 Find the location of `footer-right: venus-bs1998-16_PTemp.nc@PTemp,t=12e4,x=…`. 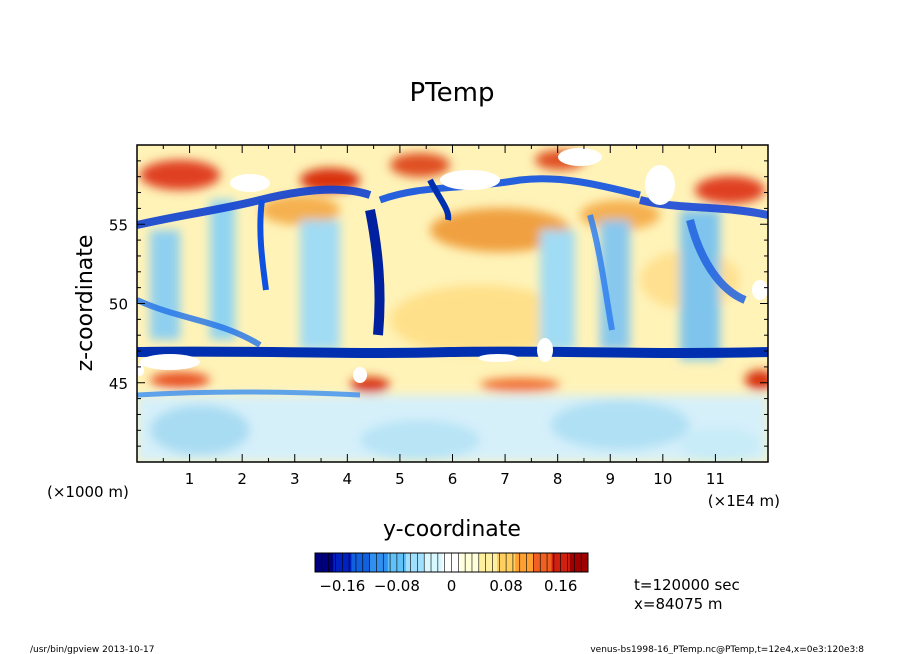

footer-right: venus-bs1998-16_PTemp.nc@PTemp,t=12e4,x=… is located at coordinates (727, 649).